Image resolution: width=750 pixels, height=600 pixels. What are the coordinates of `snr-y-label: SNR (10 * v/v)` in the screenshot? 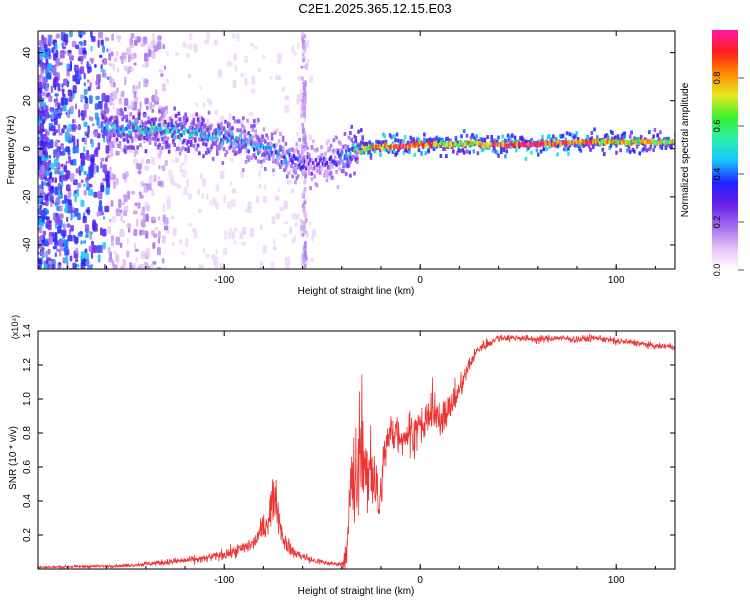 It's located at (13, 458).